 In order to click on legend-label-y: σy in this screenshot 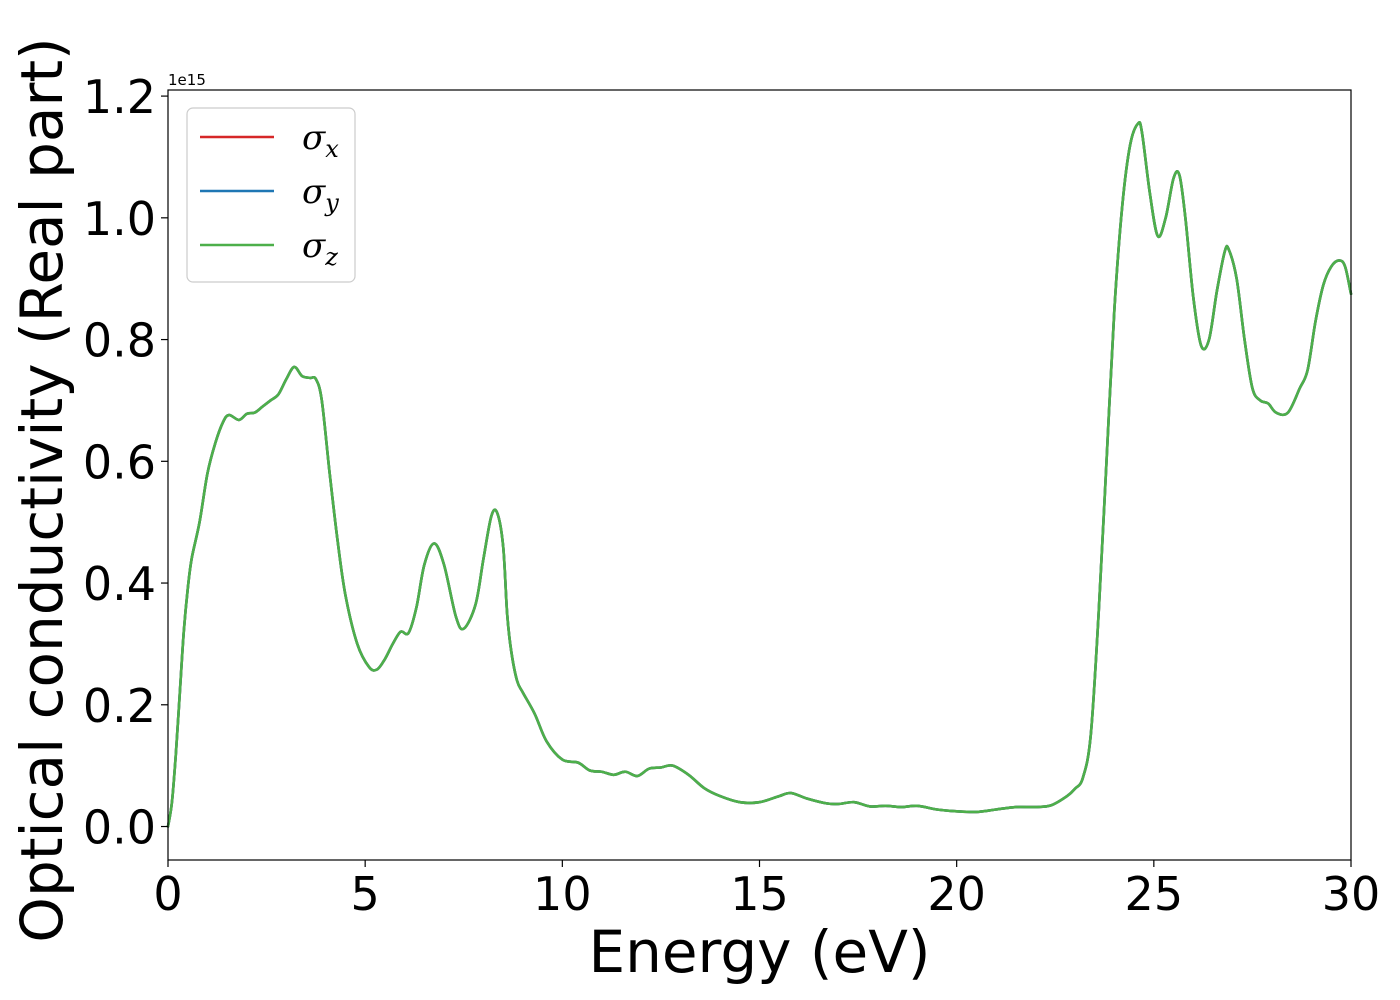, I will do `click(320, 194)`.